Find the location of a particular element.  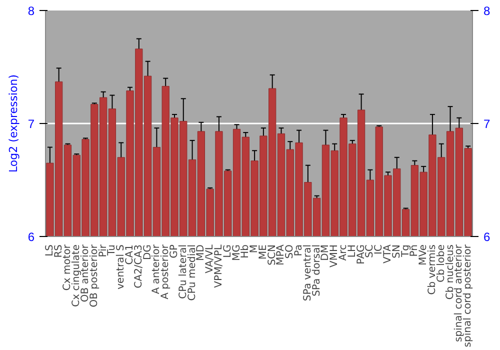

y2-tick-label: 7 is located at coordinates (487, 124).